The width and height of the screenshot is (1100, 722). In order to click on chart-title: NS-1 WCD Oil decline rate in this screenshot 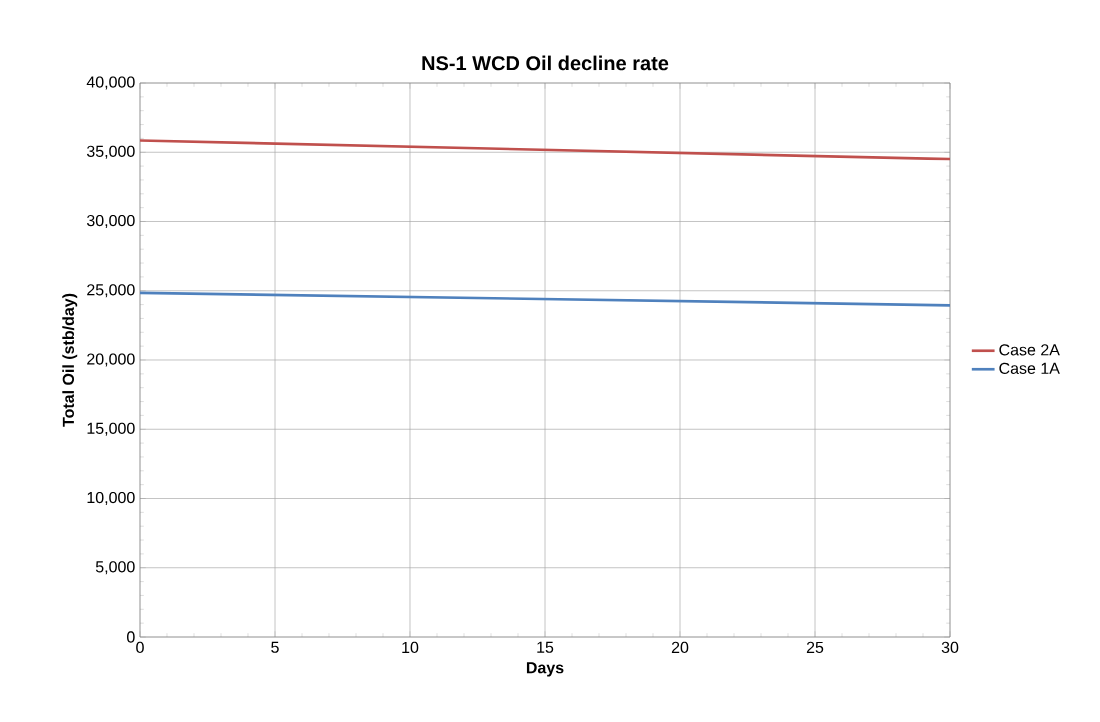, I will do `click(545, 63)`.